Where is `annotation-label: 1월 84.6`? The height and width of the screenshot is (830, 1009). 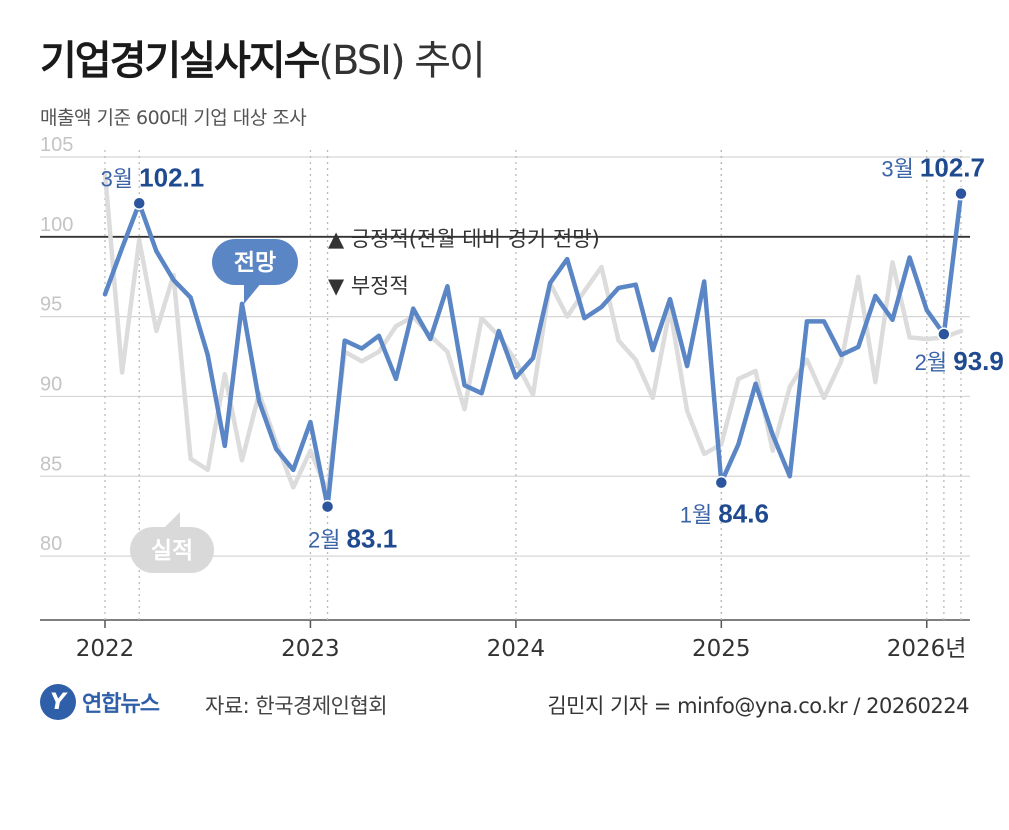 annotation-label: 1월 84.6 is located at coordinates (724, 514).